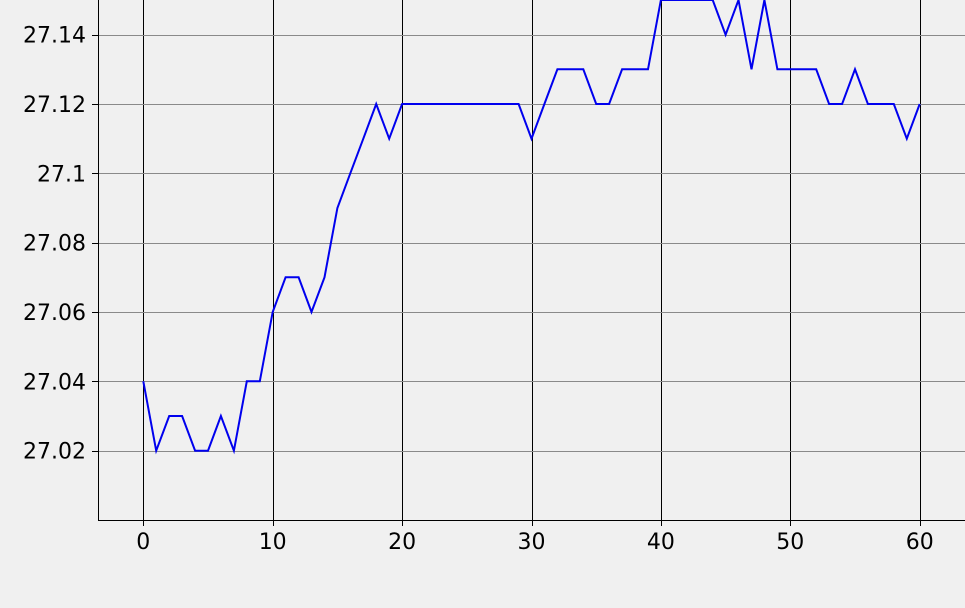 This screenshot has height=608, width=965. What do you see at coordinates (790, 542) in the screenshot?
I see `x-tick-label: 50` at bounding box center [790, 542].